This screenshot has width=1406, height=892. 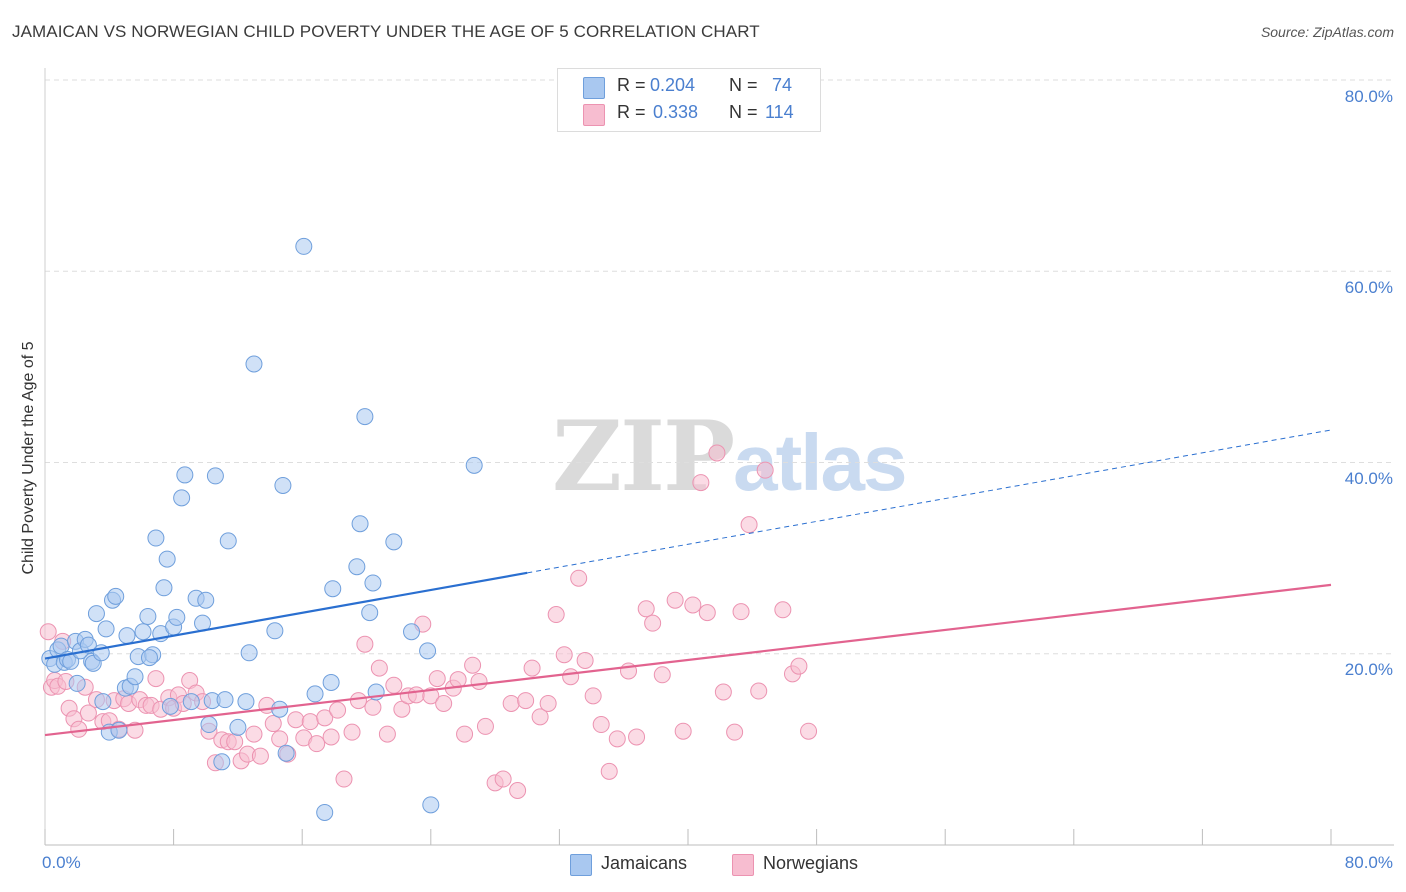 I want to click on correlation-legend: R = 0.204 N = 74 R = 0.338 N = 114, so click(x=689, y=100).